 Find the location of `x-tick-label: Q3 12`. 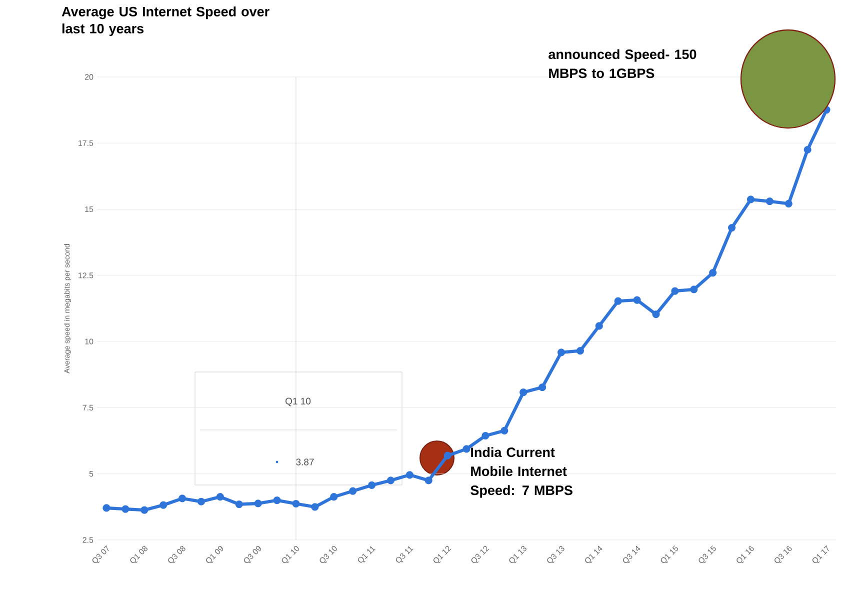

x-tick-label: Q3 12 is located at coordinates (480, 555).